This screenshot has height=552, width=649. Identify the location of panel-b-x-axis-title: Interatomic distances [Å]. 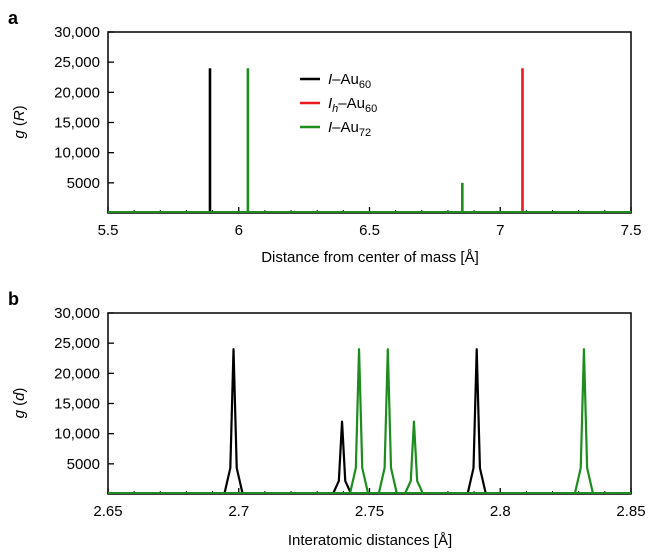
(370, 540).